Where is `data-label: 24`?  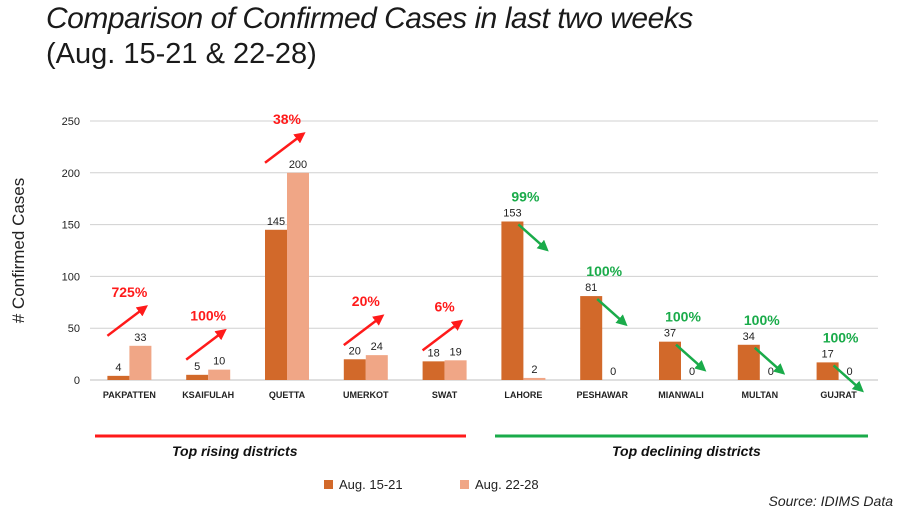
data-label: 24 is located at coordinates (377, 347).